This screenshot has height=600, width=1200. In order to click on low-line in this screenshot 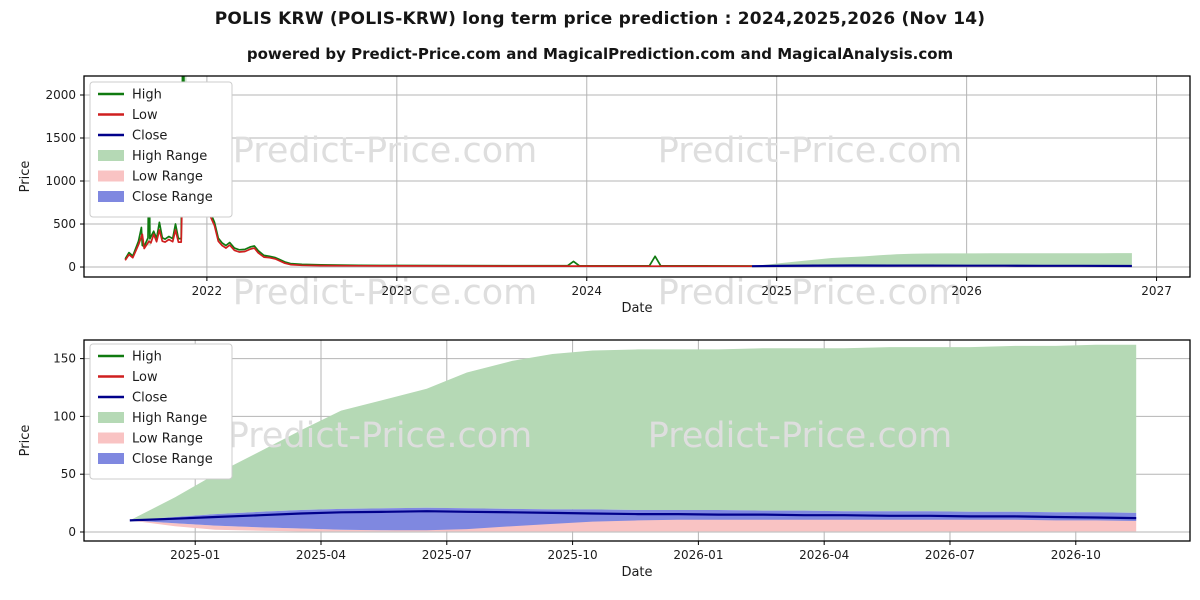, I will do `click(438, 213)`.